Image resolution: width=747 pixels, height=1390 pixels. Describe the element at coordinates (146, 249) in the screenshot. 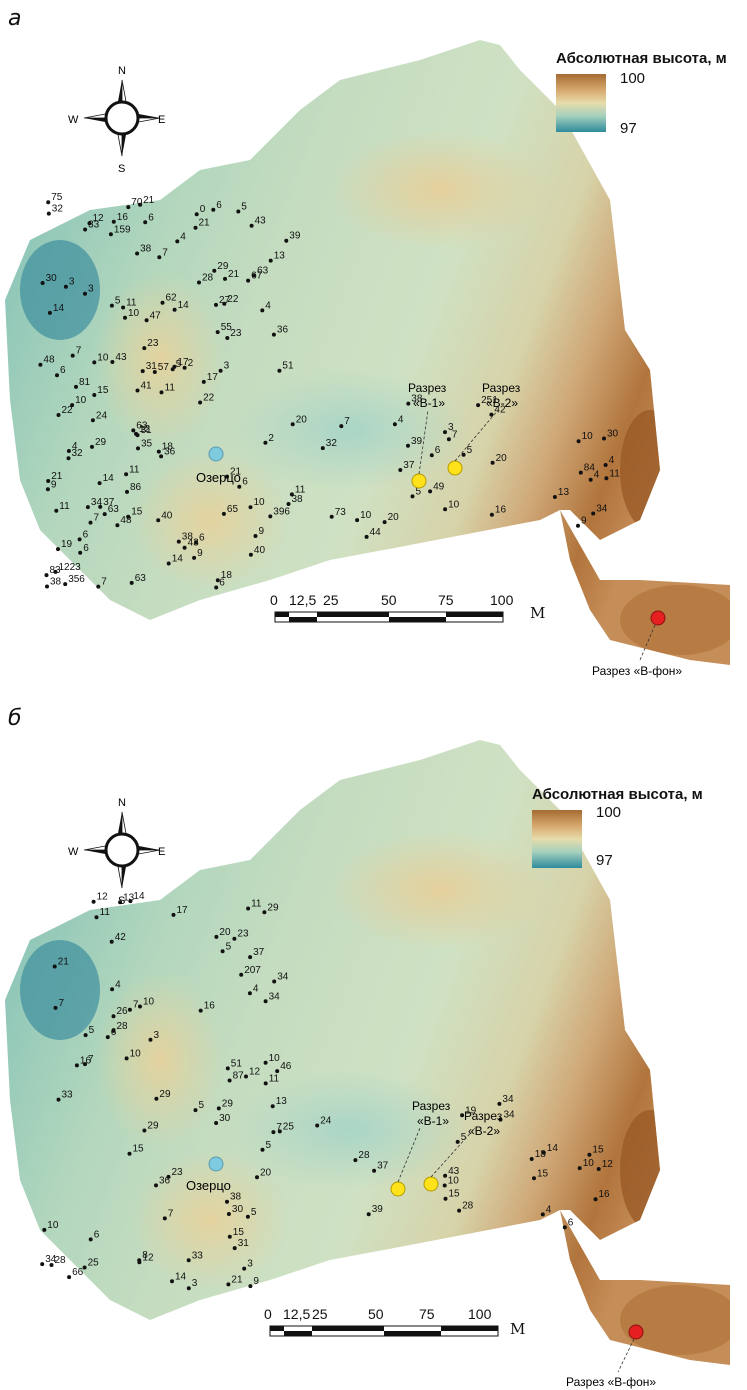

I see `sample-point-value: 38` at that location.